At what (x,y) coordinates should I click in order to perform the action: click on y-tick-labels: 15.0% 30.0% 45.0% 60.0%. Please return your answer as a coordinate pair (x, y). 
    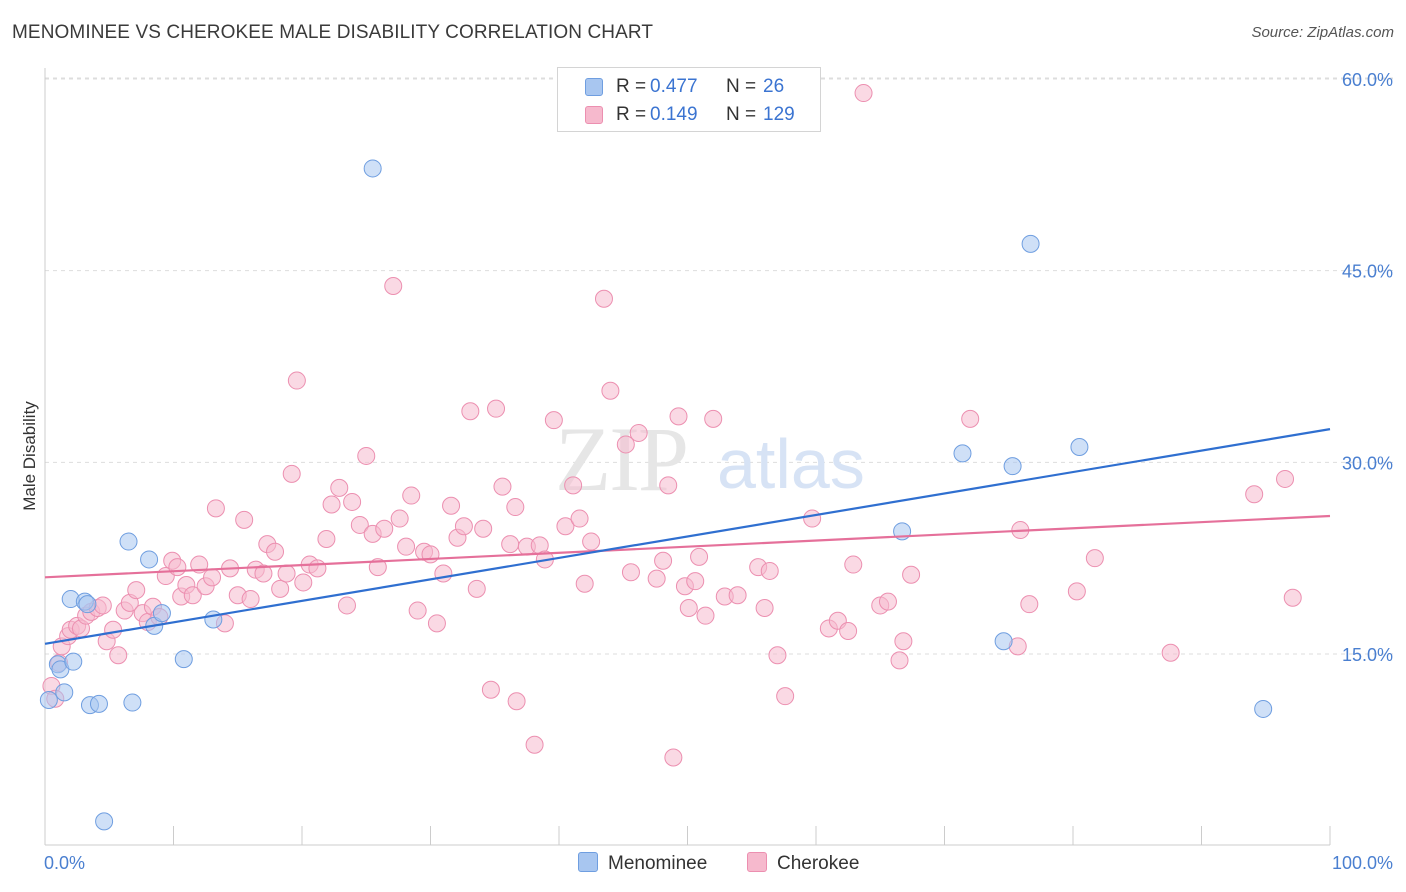
    Looking at the image, I should click on (1367, 367).